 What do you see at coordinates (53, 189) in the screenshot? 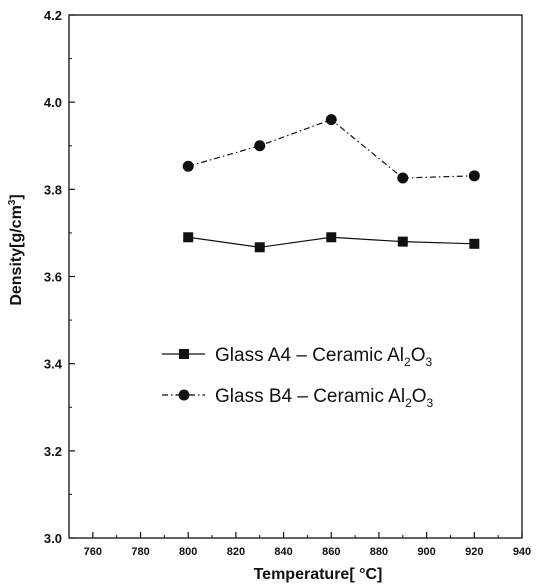
I see `y-tick-label: 3.8` at bounding box center [53, 189].